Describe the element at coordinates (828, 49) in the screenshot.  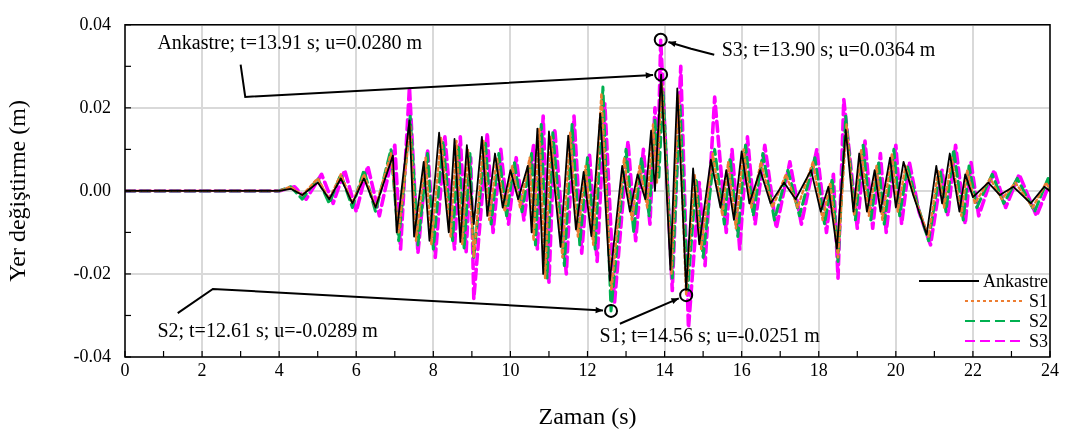
I see `annotation: S3; t=13.90 s; u=0.0364 m` at that location.